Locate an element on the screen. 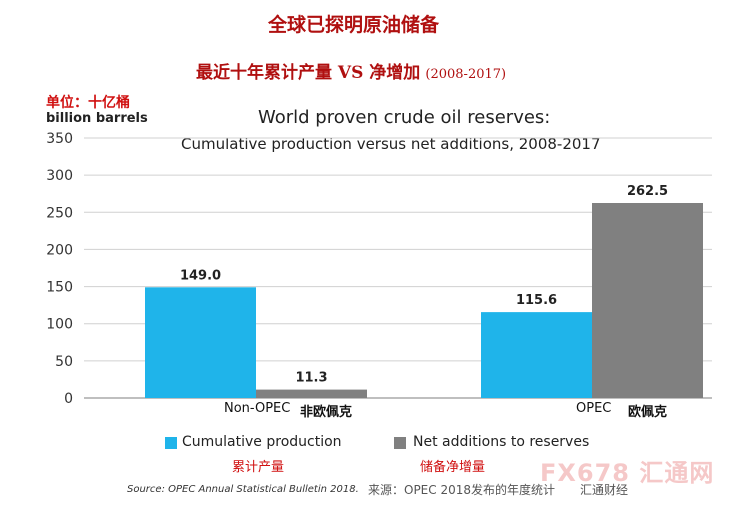 The height and width of the screenshot is (513, 753). y-tick-label-250: 250 is located at coordinates (59, 213).